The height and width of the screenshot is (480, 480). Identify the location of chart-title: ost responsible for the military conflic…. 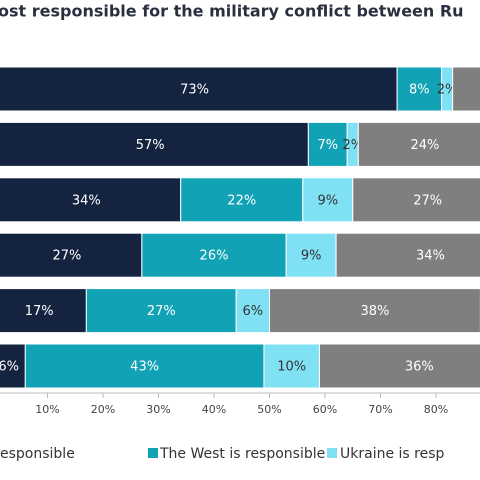
(232, 11).